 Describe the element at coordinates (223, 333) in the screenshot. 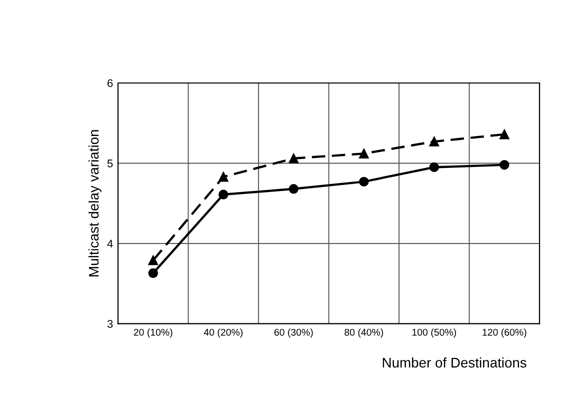

I see `x-tick-label: 40 (20%)` at that location.